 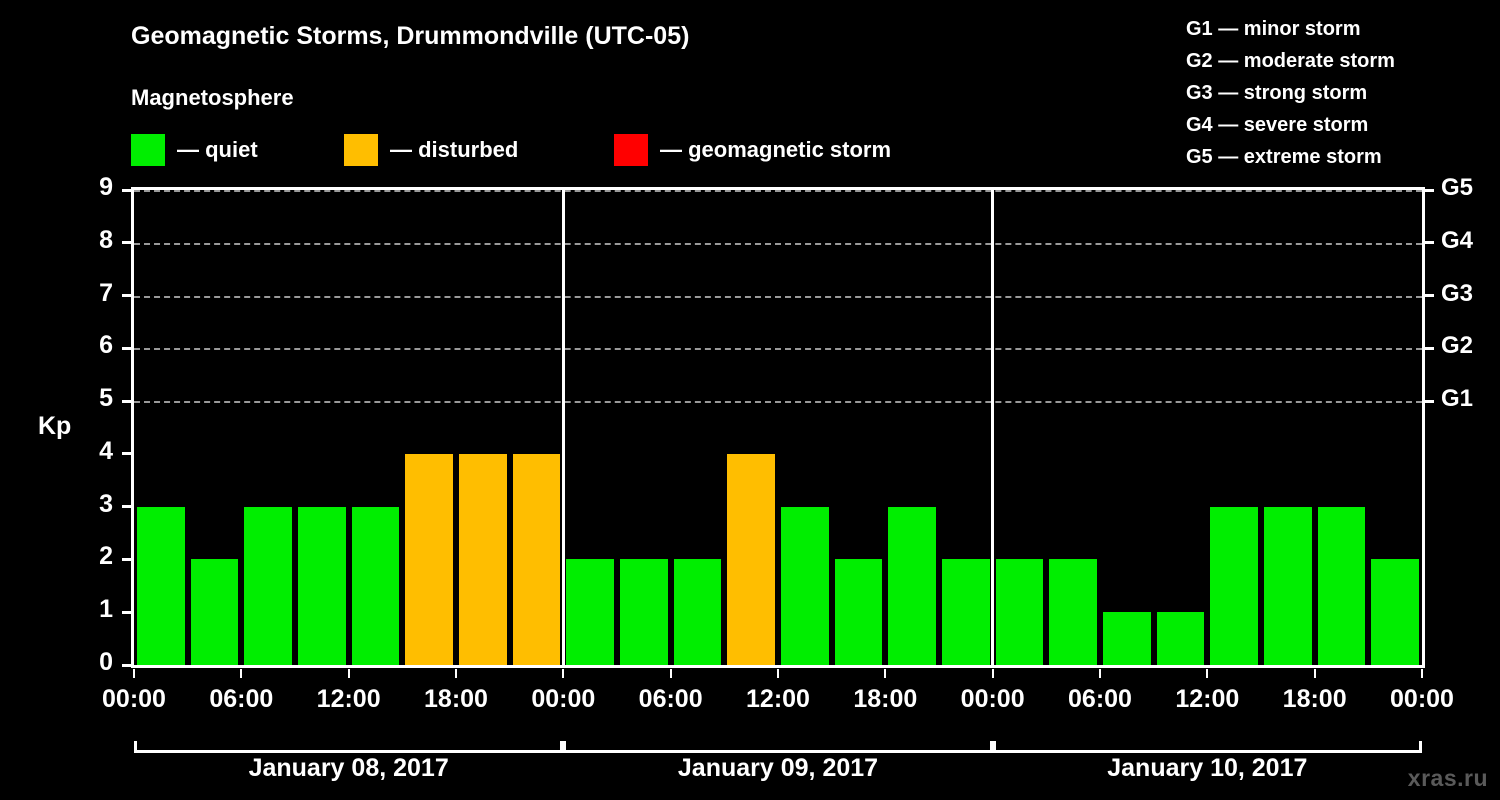 I want to click on g-tick-mark-G3, so click(x=1429, y=296).